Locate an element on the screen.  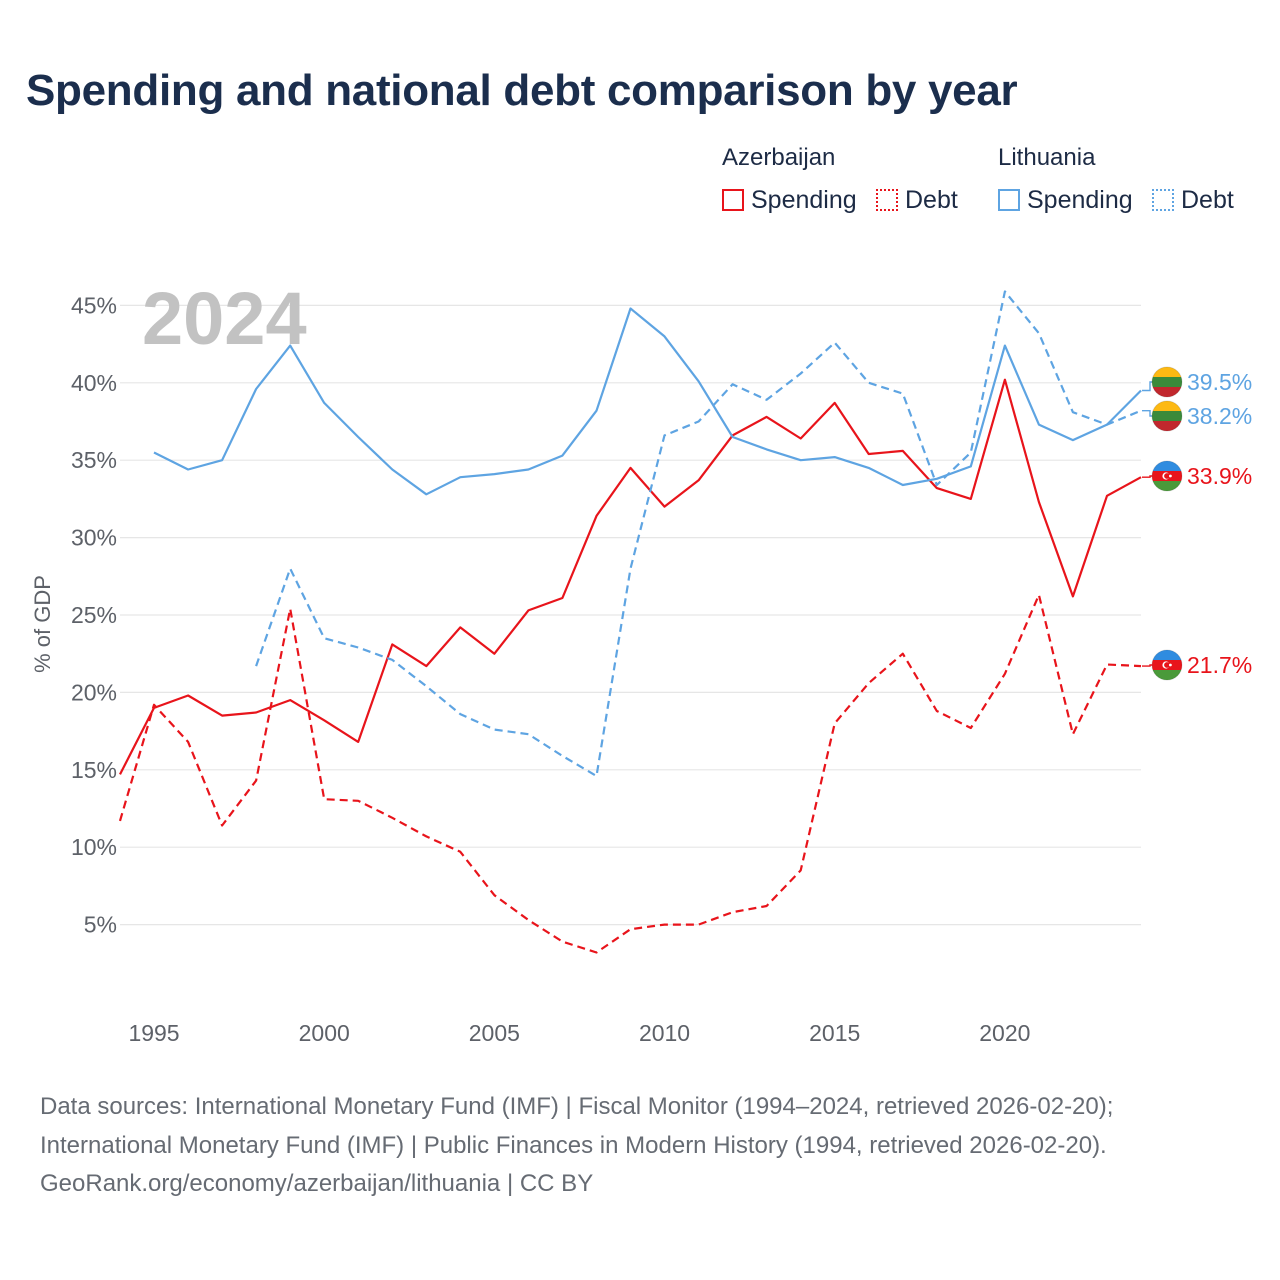
legend-group-azerbaijan: Azerbaijan is located at coordinates (779, 157).